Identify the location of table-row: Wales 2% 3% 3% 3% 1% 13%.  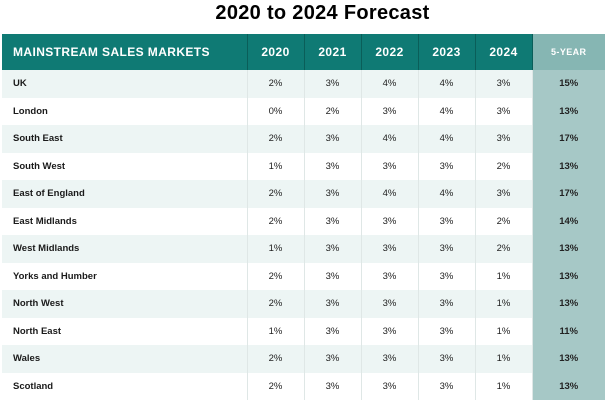
(303, 359).